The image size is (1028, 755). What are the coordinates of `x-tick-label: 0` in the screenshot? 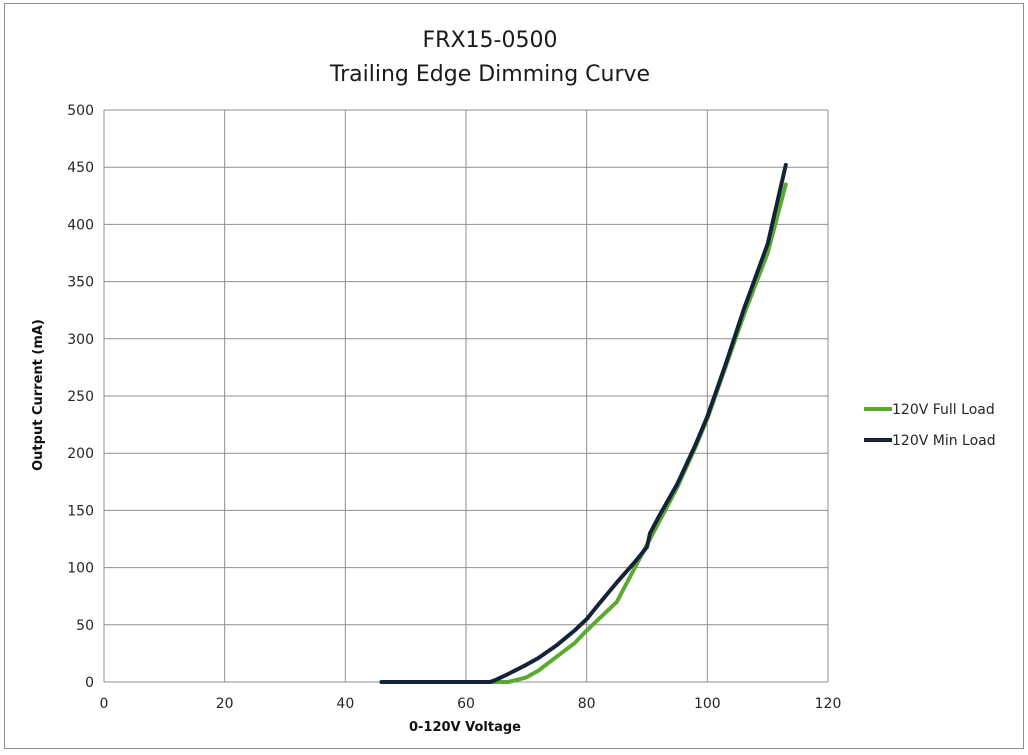 It's located at (104, 704).